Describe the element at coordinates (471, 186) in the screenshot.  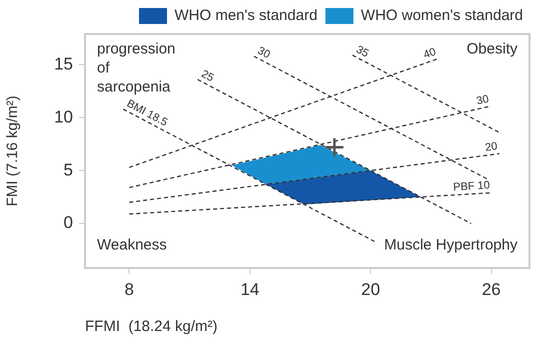
I see `series-label: PBF 10` at that location.